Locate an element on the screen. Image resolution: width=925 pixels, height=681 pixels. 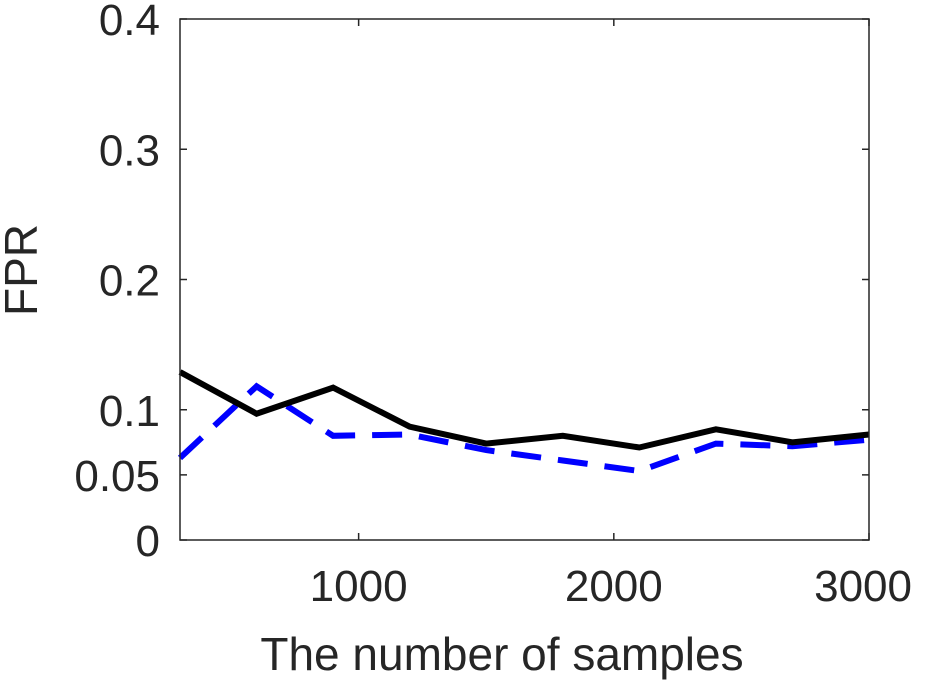
y-tick-label: 0.05 is located at coordinates (117, 476).